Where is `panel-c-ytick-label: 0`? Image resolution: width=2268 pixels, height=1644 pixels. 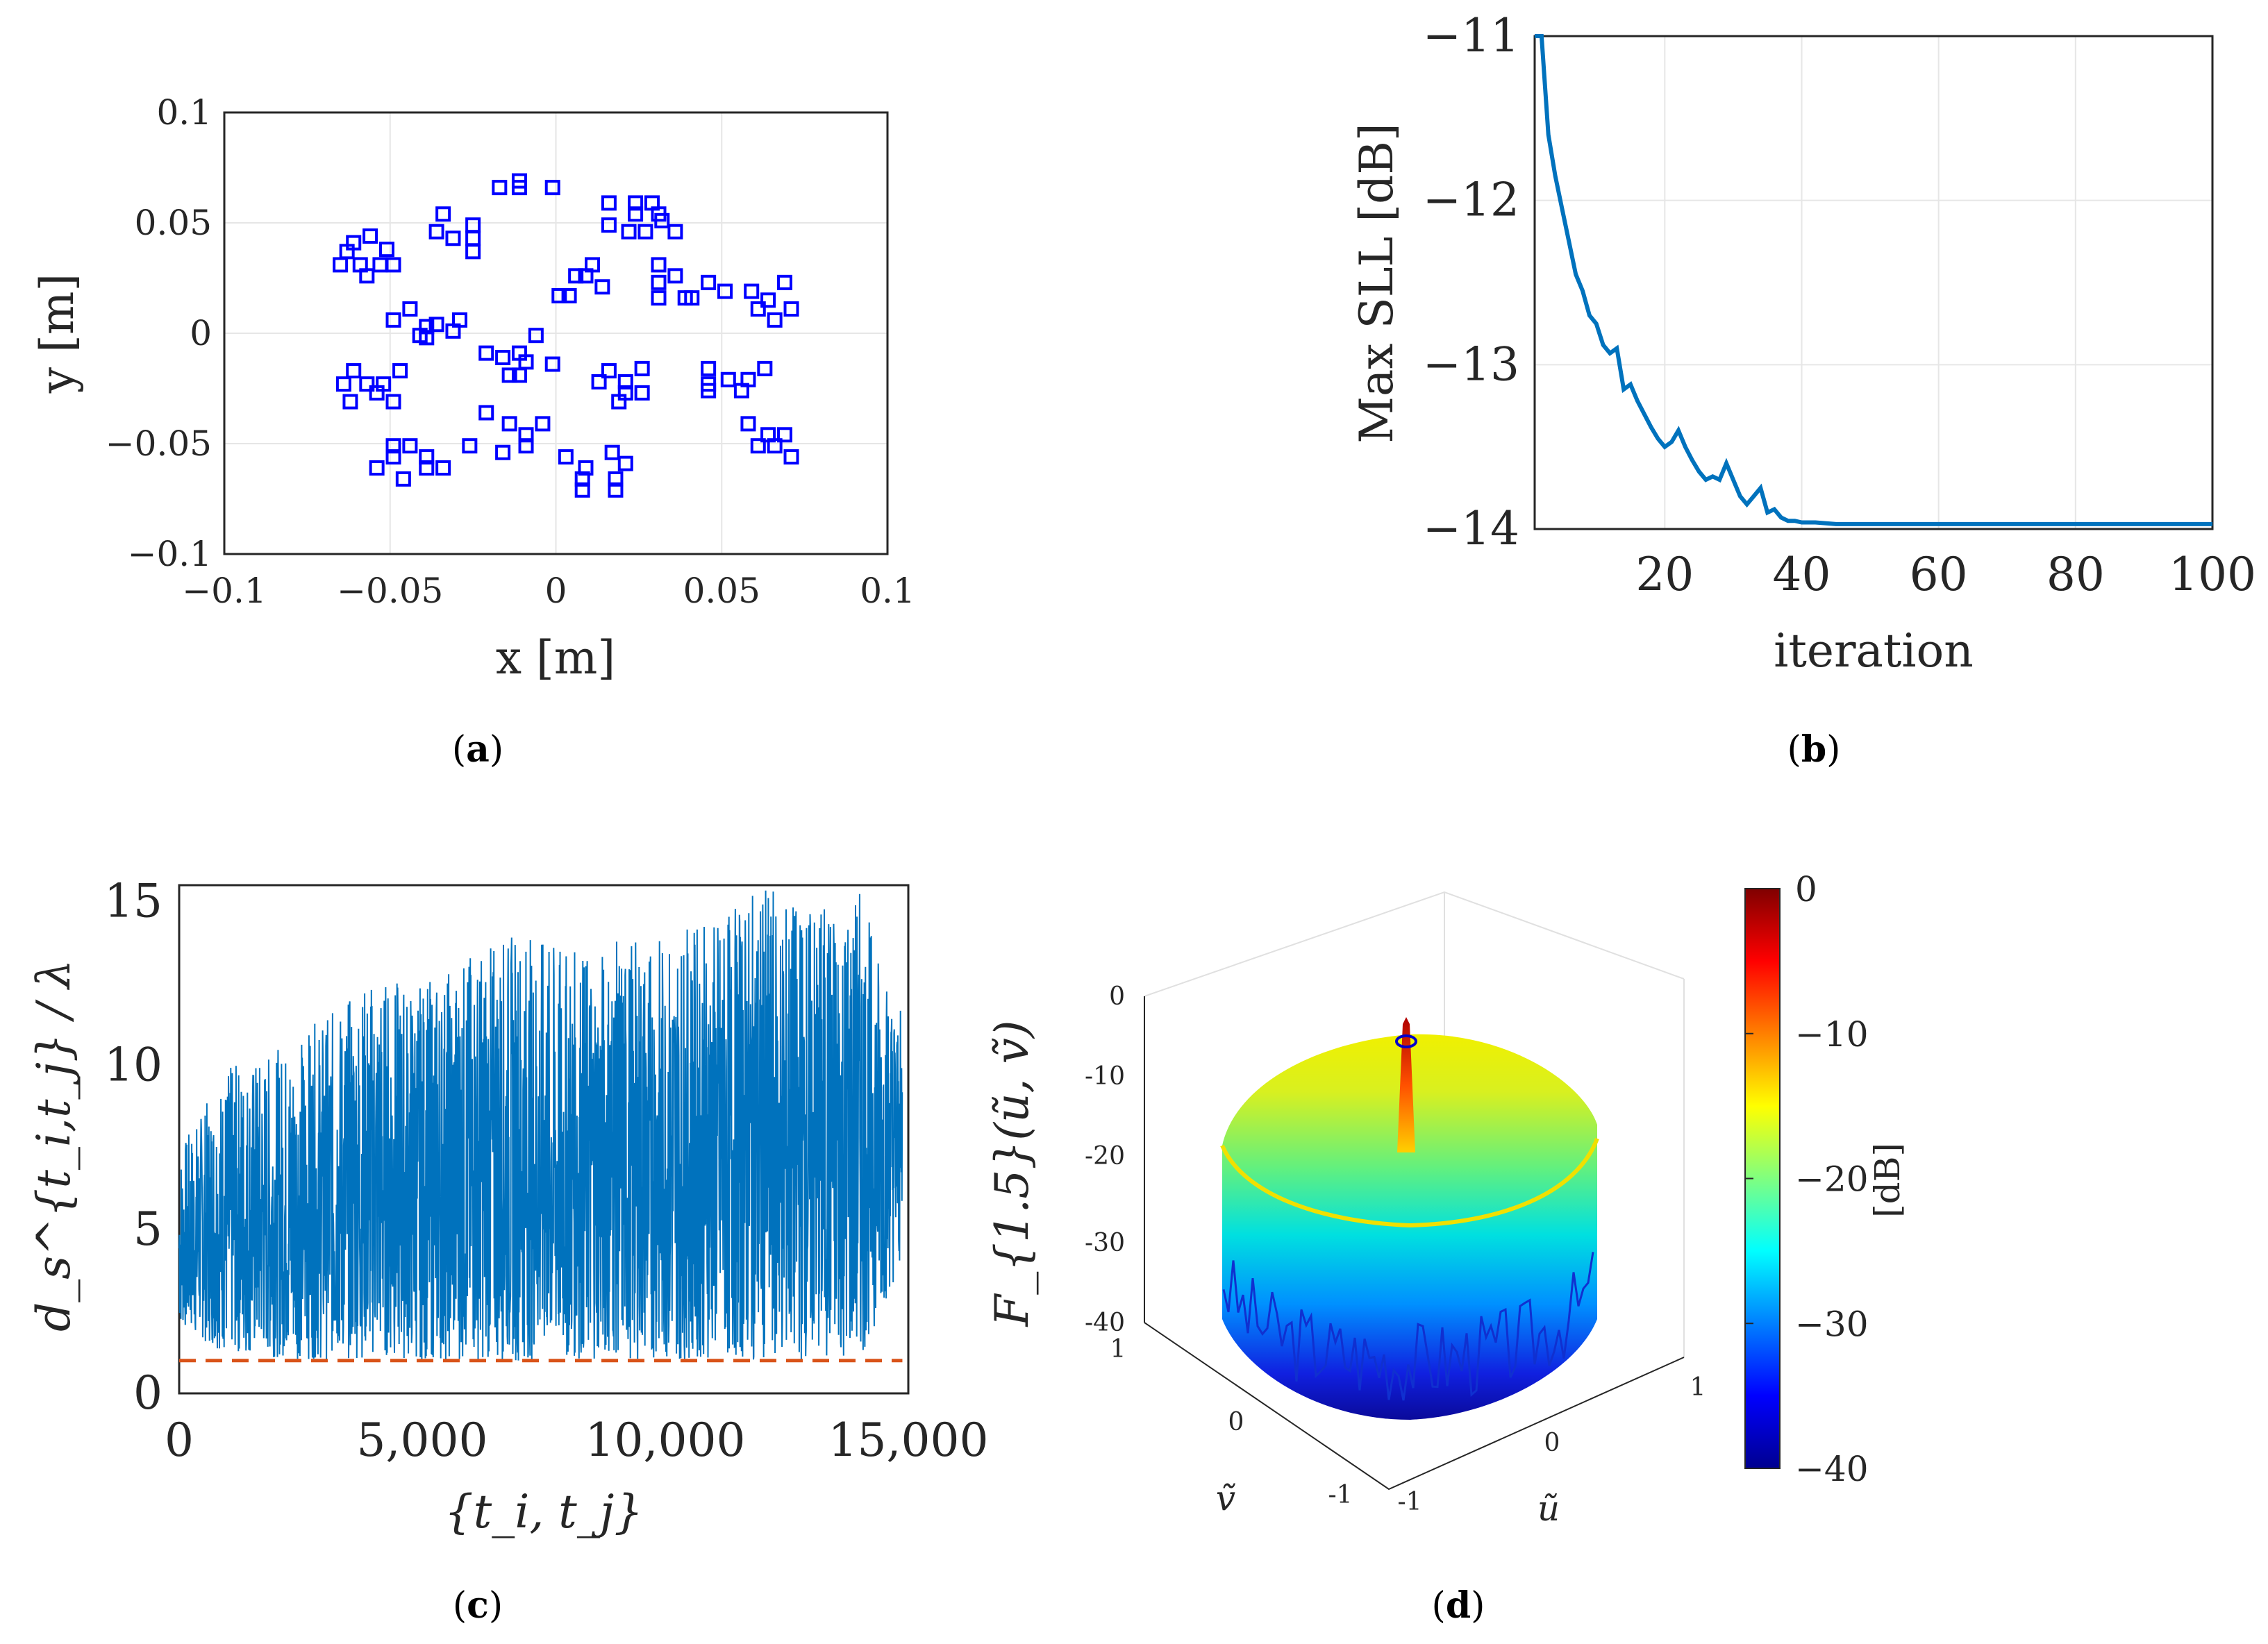
panel-c-ytick-label: 0 is located at coordinates (147, 1393).